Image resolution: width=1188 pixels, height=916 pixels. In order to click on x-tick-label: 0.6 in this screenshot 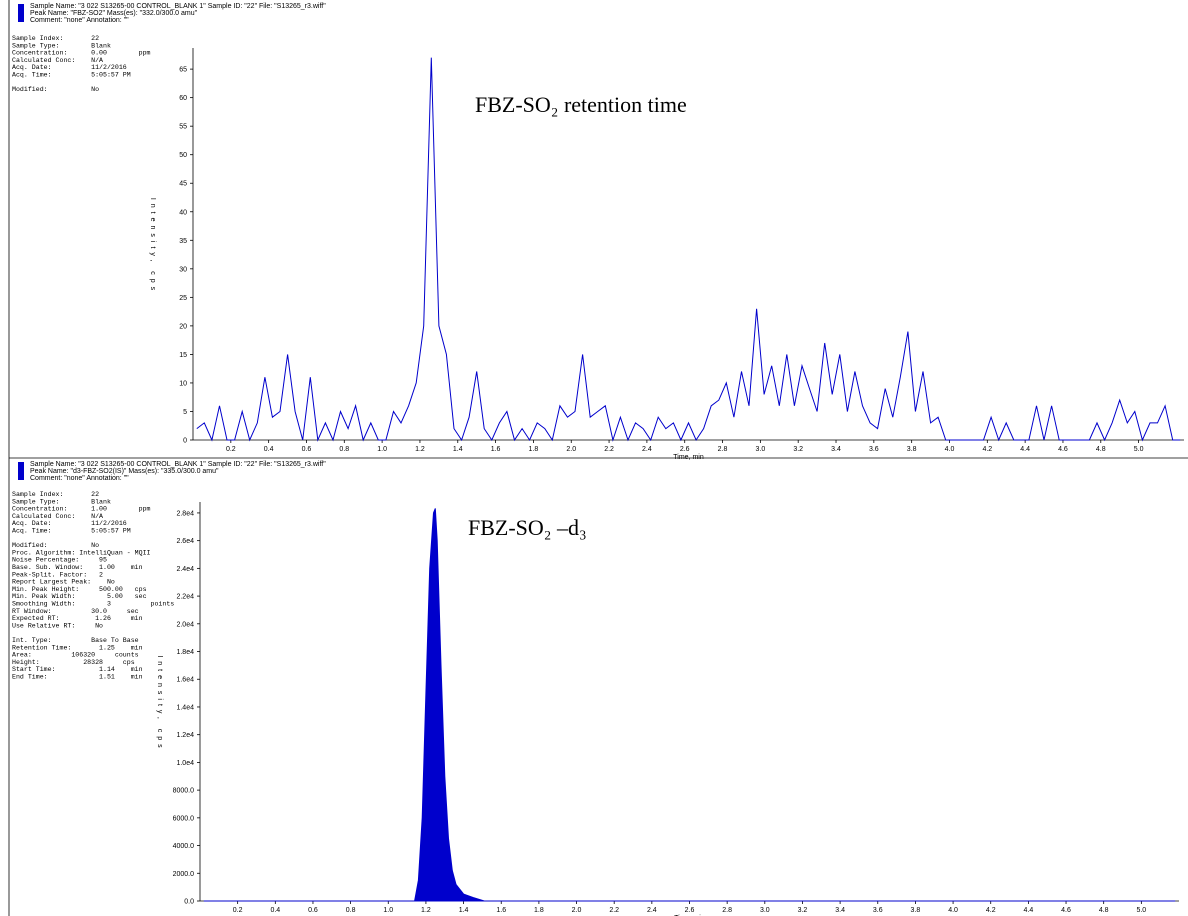, I will do `click(313, 910)`.